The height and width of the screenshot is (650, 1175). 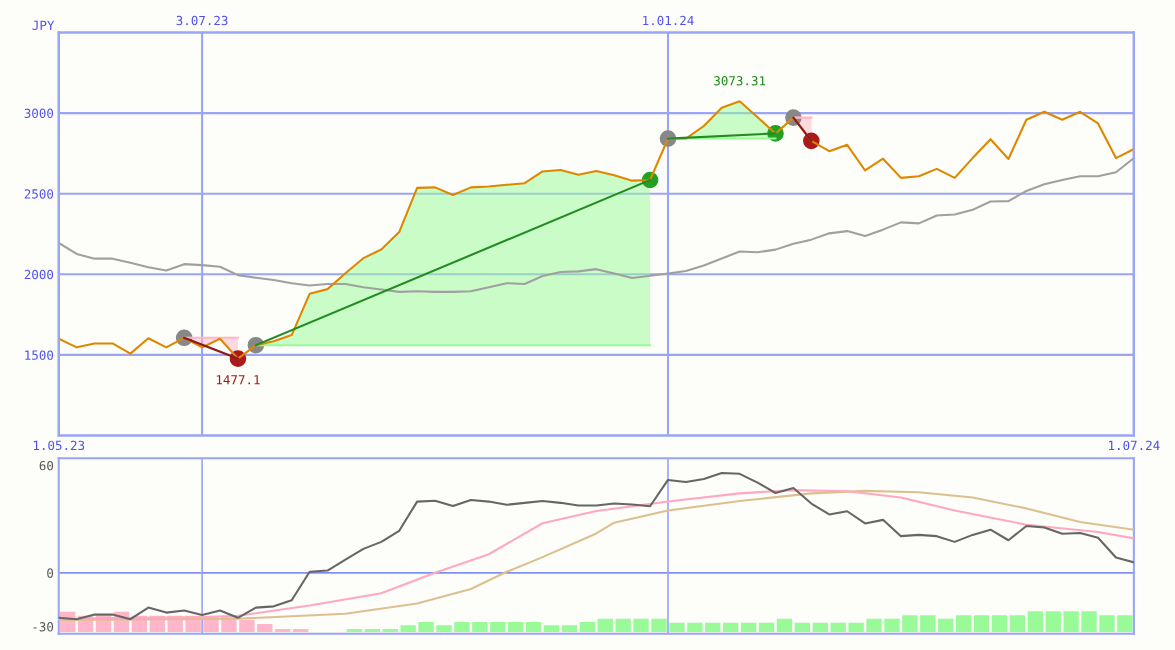 I want to click on x2-tick-label: 3.07.23, so click(x=202, y=20).